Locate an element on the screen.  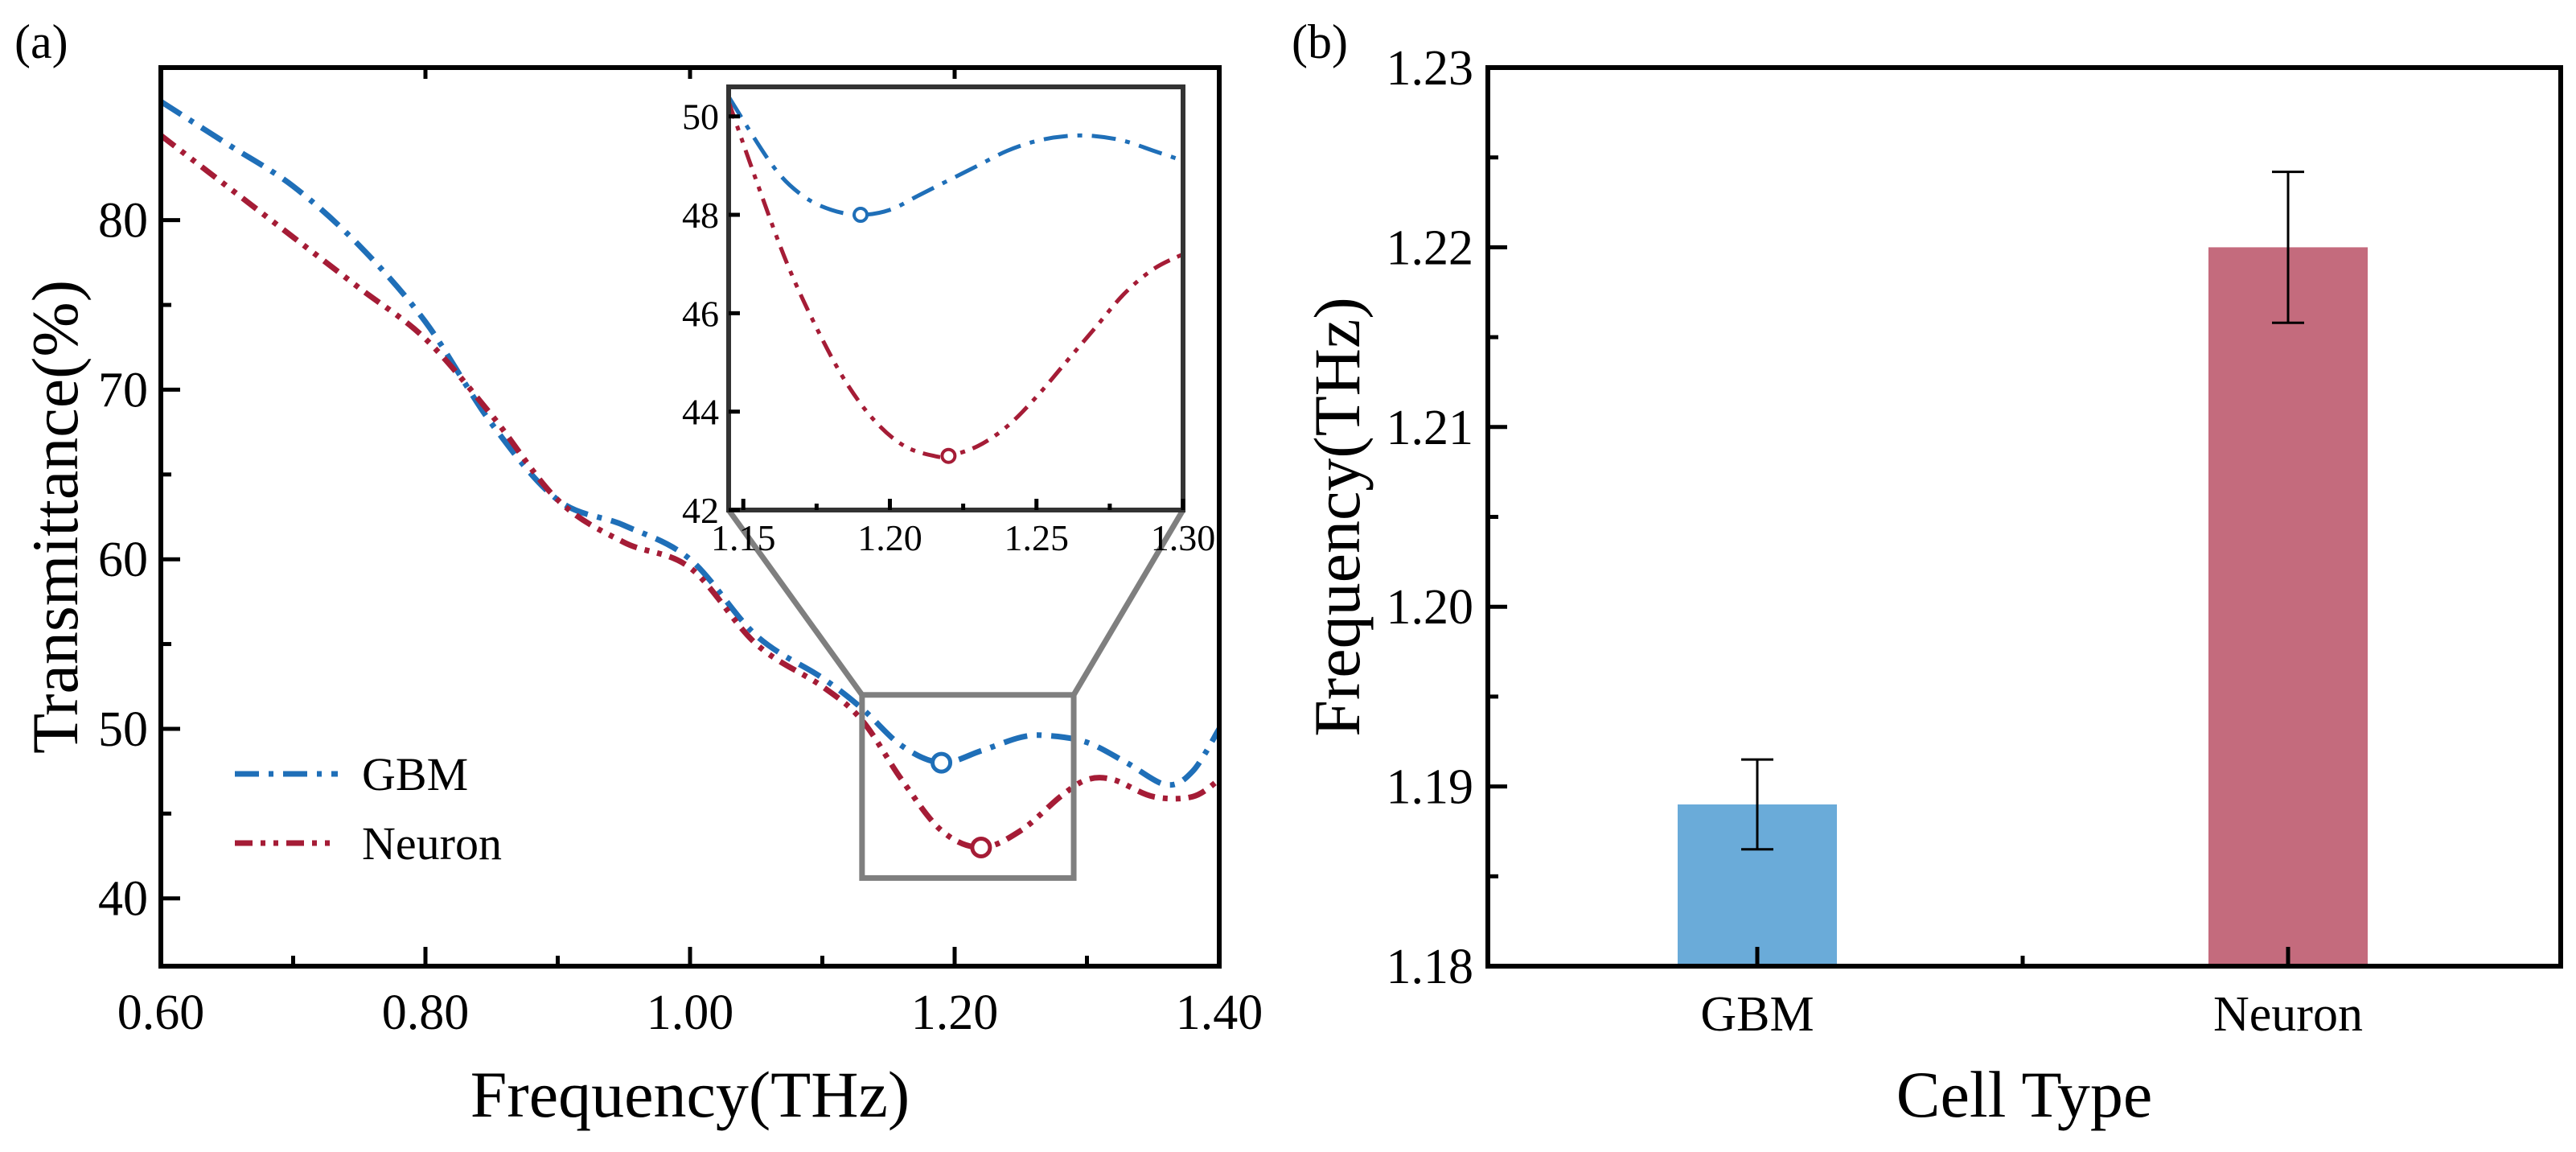
y-tick-label: 1.19 is located at coordinates (1430, 787).